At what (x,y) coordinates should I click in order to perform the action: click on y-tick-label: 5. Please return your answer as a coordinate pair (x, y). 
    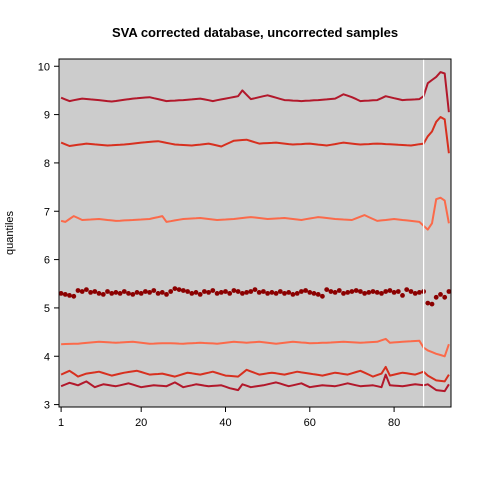
    Looking at the image, I should click on (47, 309).